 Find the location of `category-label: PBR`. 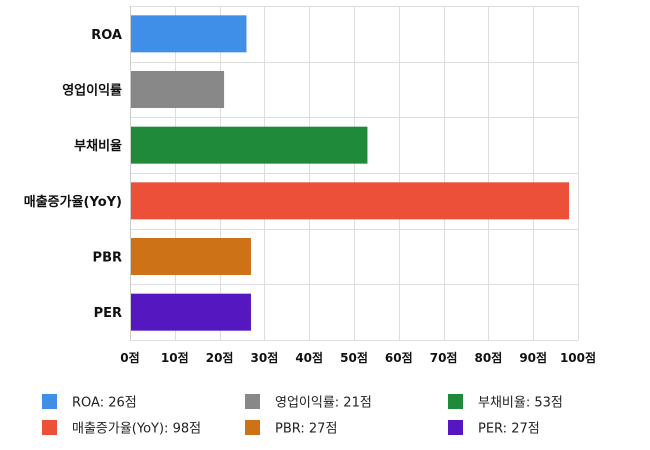

category-label: PBR is located at coordinates (107, 258).